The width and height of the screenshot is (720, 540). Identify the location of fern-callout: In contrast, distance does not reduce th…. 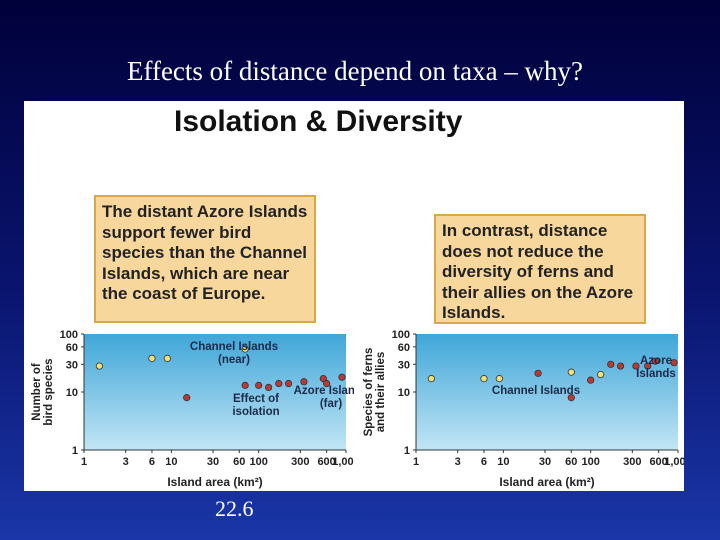
(540, 269).